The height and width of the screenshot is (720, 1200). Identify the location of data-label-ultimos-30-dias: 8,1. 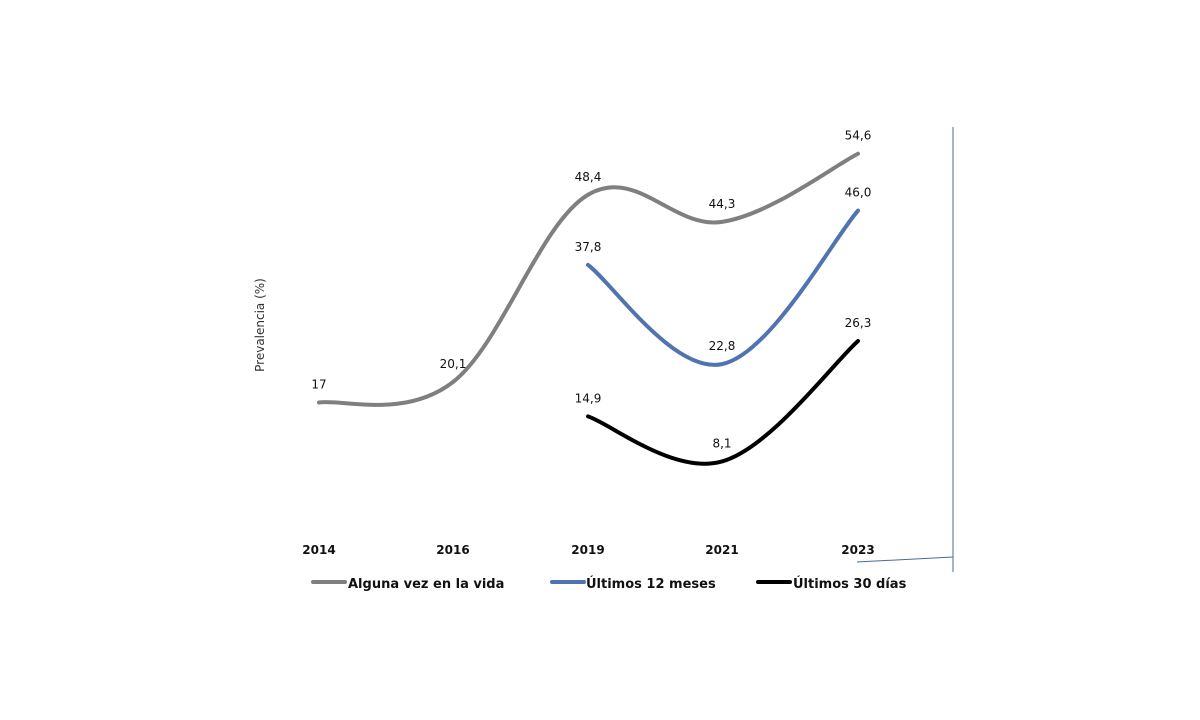
(721, 443).